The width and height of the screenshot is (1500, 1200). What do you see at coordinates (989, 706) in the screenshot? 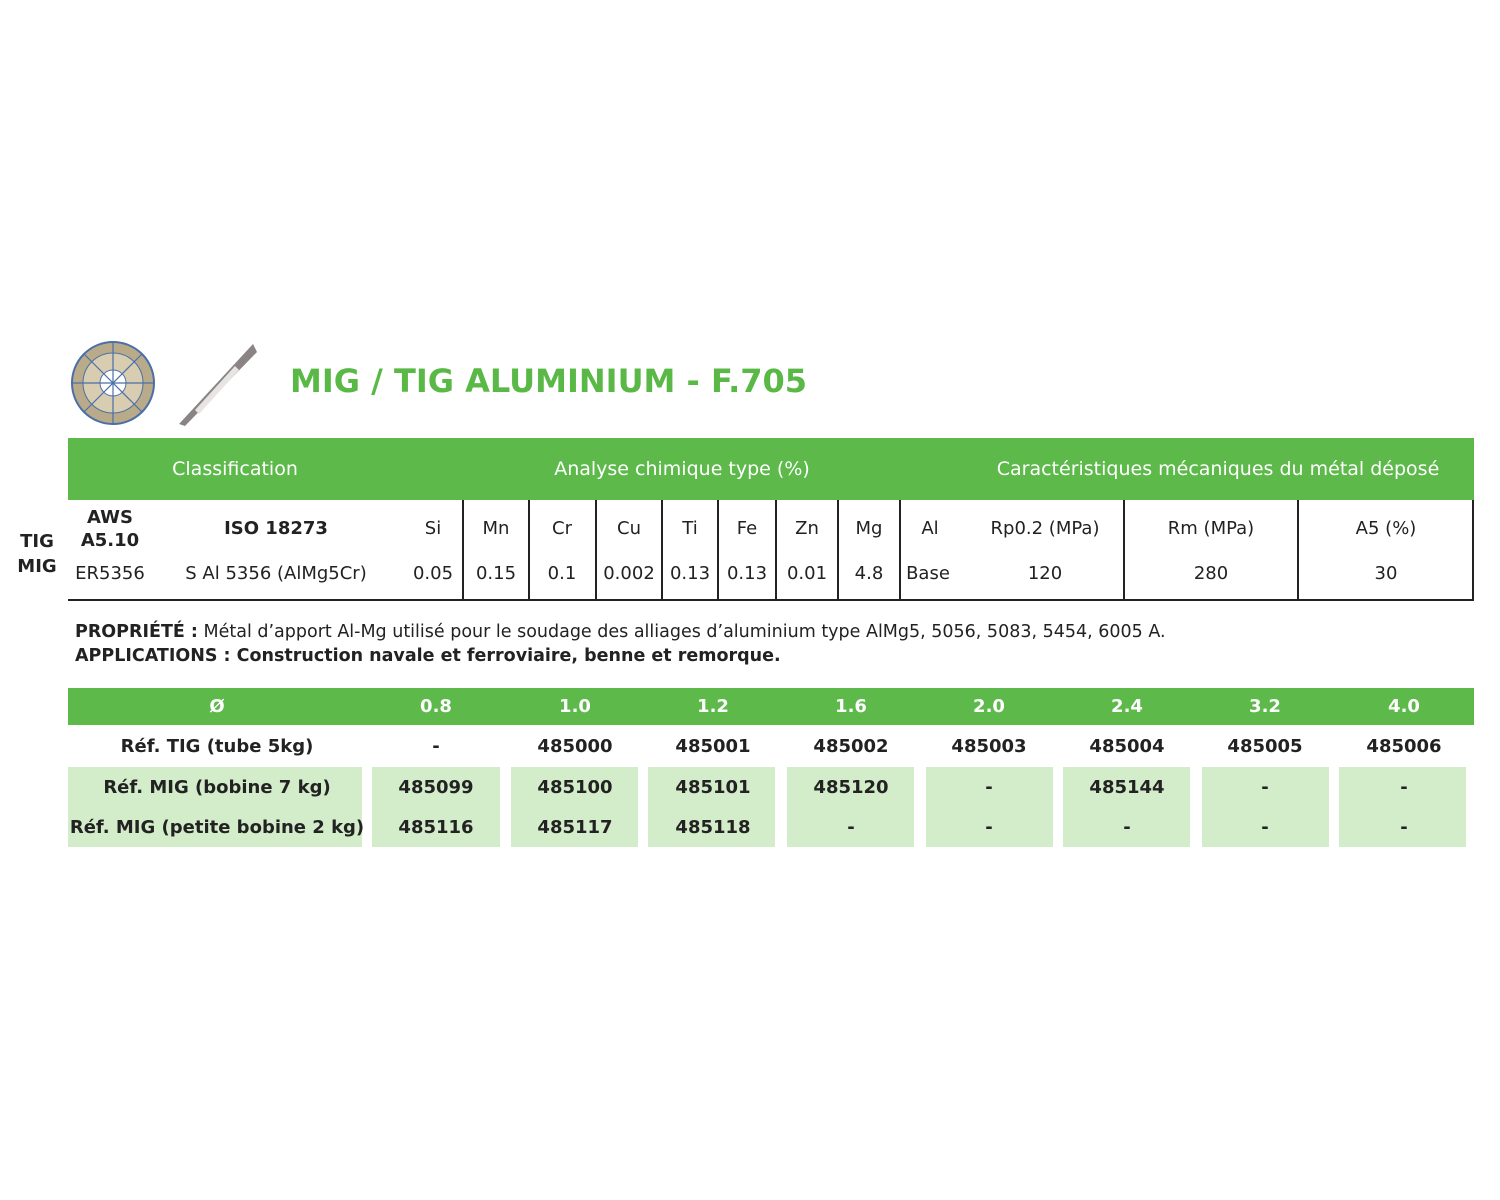
I see `ref-header-cell: 2.0` at bounding box center [989, 706].